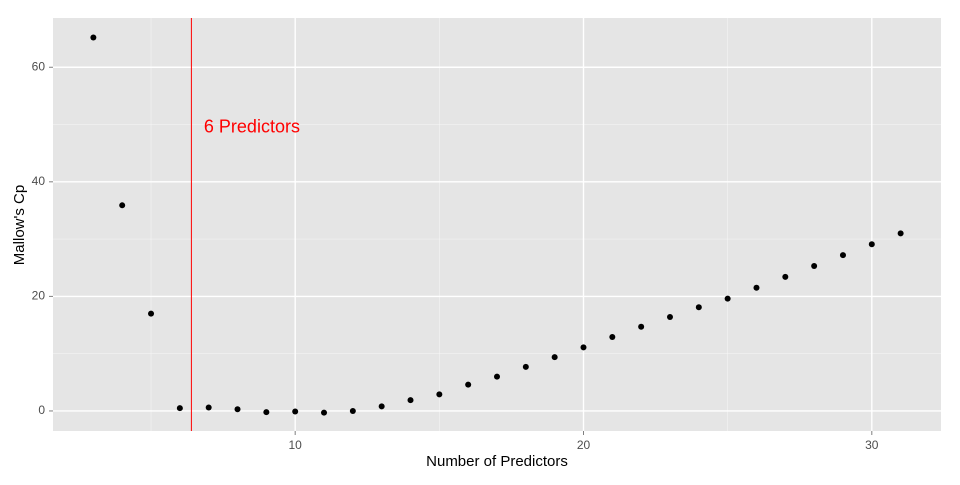  What do you see at coordinates (497, 461) in the screenshot?
I see `x-axis-title: Number of Predictors` at bounding box center [497, 461].